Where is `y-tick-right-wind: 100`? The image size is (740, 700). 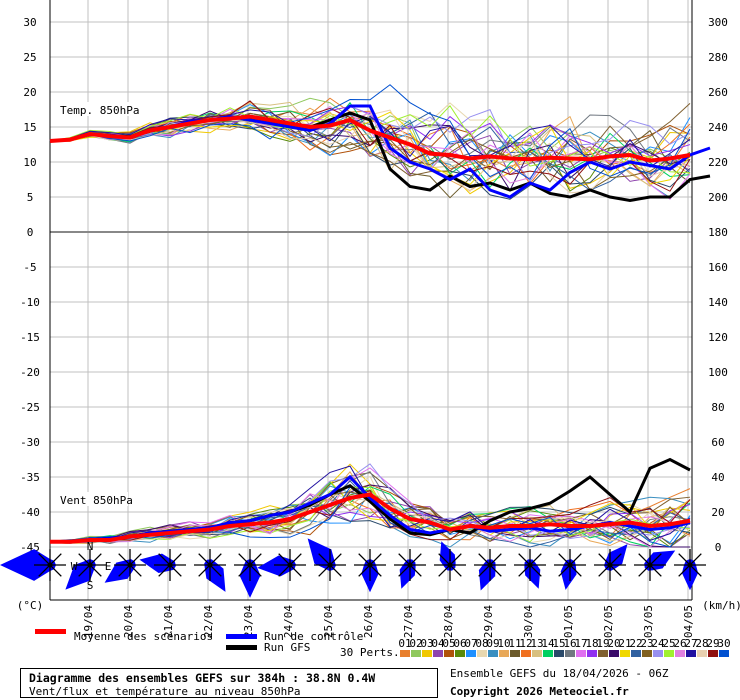 y-tick-right-wind: 100 is located at coordinates (718, 372).